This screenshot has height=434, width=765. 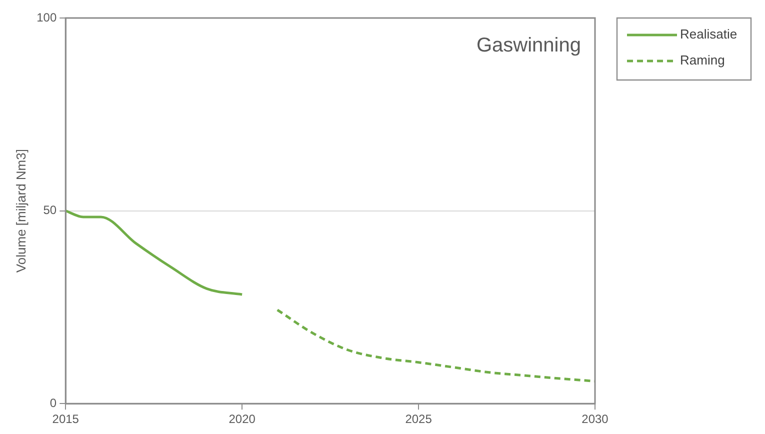 What do you see at coordinates (20, 211) in the screenshot?
I see `y-axis-title: Volume [miljard Nm3]` at bounding box center [20, 211].